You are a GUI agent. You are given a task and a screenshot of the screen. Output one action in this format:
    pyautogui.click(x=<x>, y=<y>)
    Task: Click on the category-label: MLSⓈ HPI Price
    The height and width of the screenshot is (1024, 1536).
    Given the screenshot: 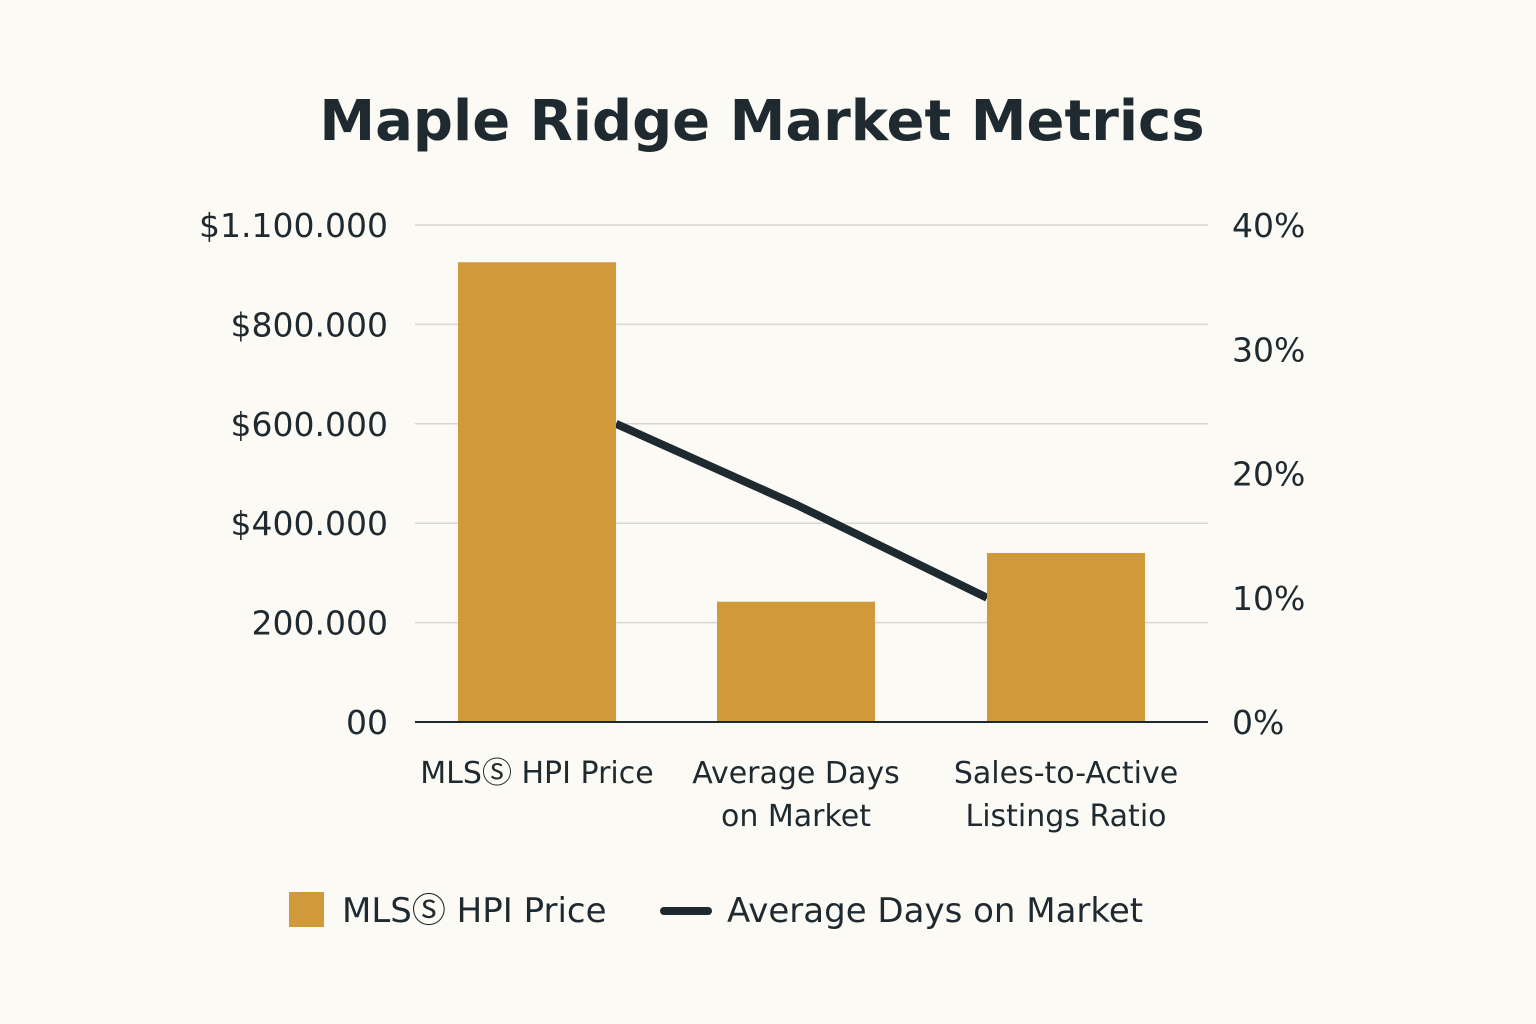 What is the action you would take?
    pyautogui.click(x=536, y=773)
    